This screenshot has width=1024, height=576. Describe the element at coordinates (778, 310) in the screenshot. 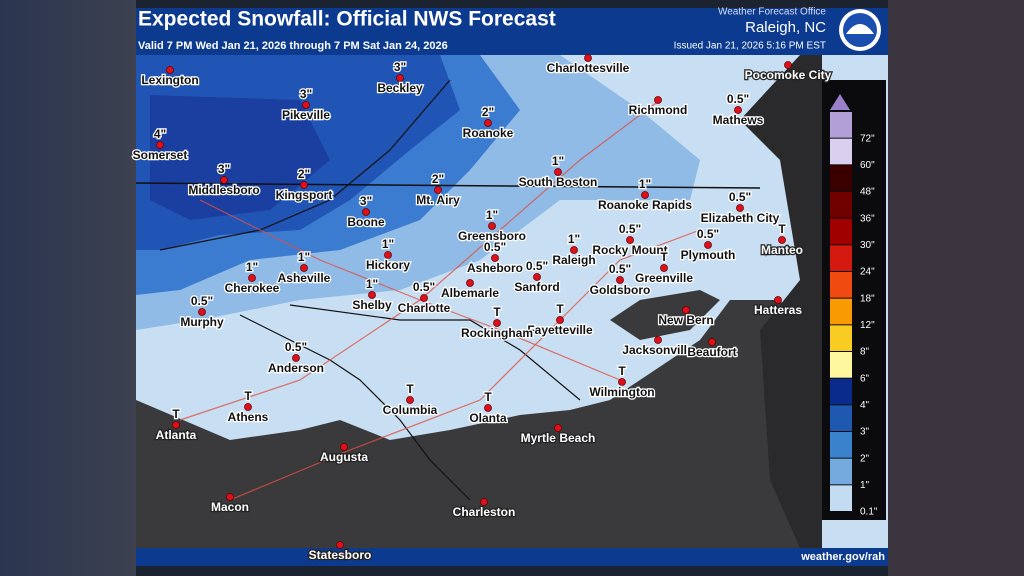

I see `city-name: Hatteras` at that location.